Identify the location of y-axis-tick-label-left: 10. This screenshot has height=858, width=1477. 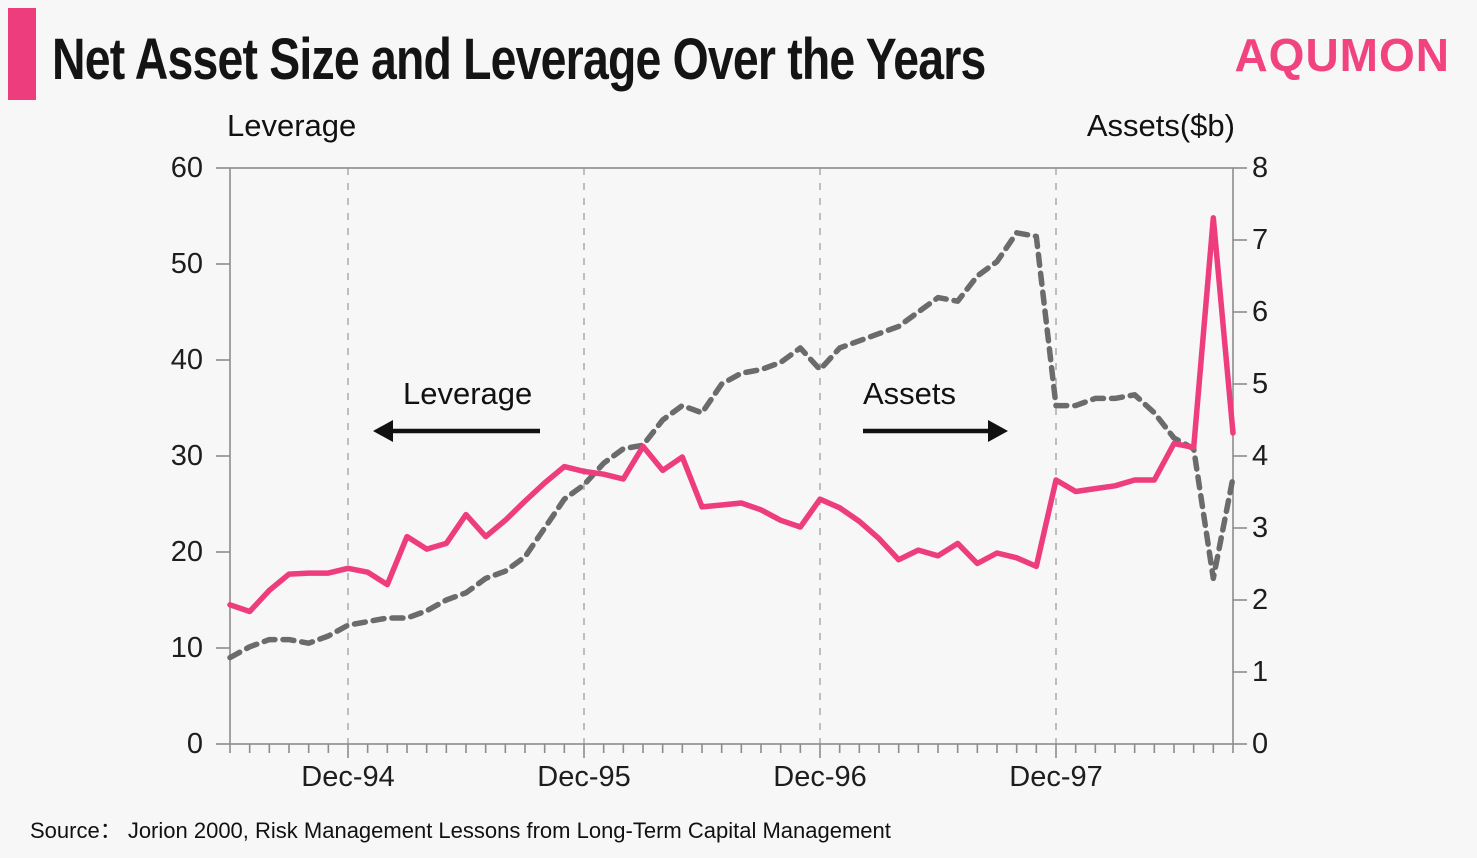
(186, 648).